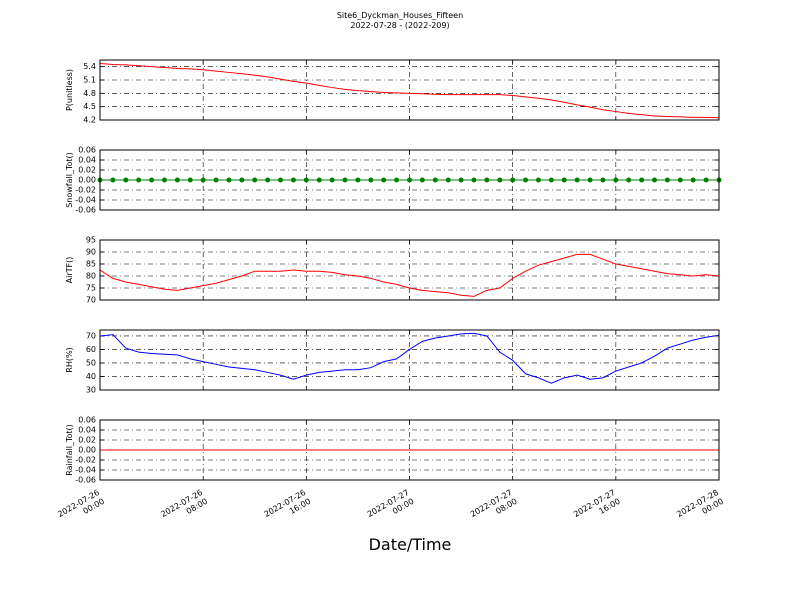  Describe the element at coordinates (89, 93) in the screenshot. I see `y-tick-label: 4.8` at that location.